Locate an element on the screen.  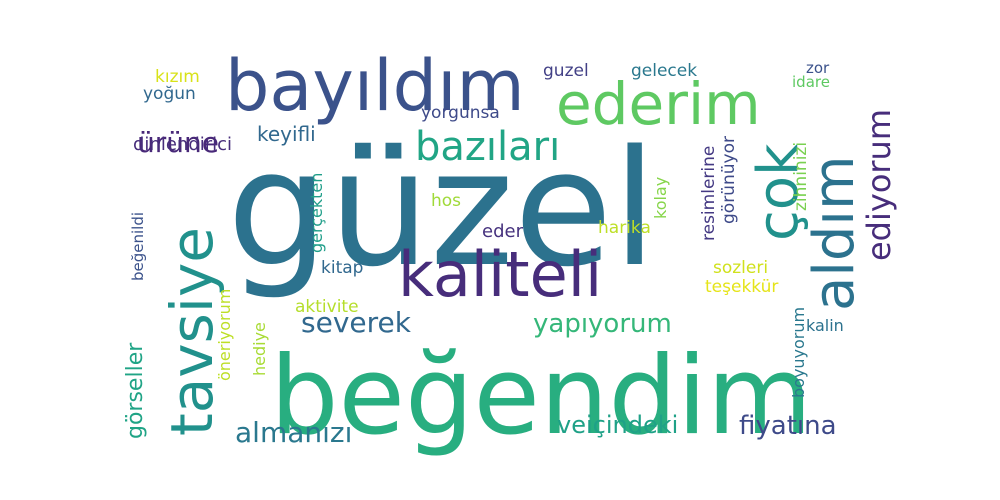
word-gelecek: gelecek is located at coordinates (664, 71).